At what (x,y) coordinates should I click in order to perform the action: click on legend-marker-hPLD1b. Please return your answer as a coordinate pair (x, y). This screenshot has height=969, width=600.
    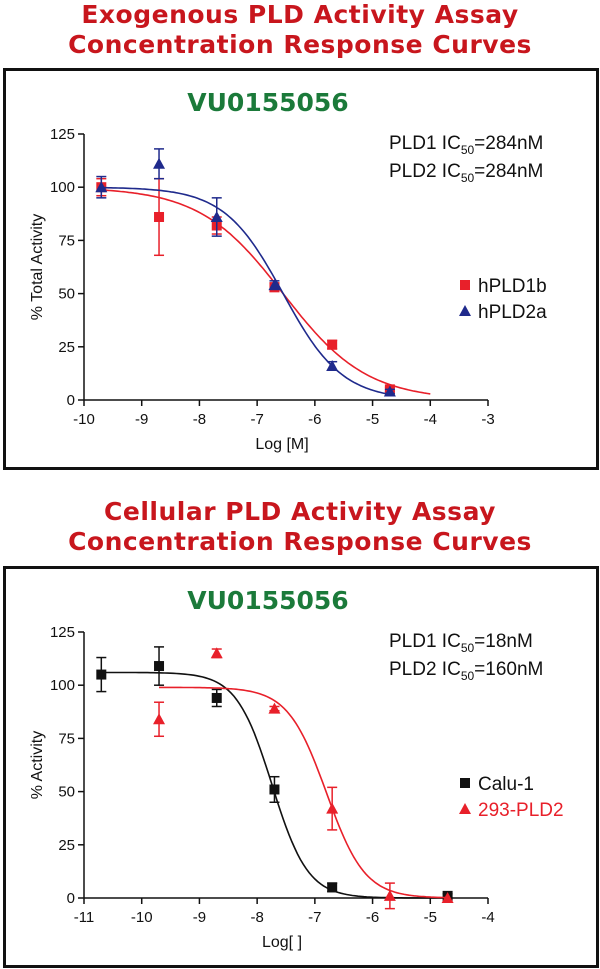
    Looking at the image, I should click on (465, 285).